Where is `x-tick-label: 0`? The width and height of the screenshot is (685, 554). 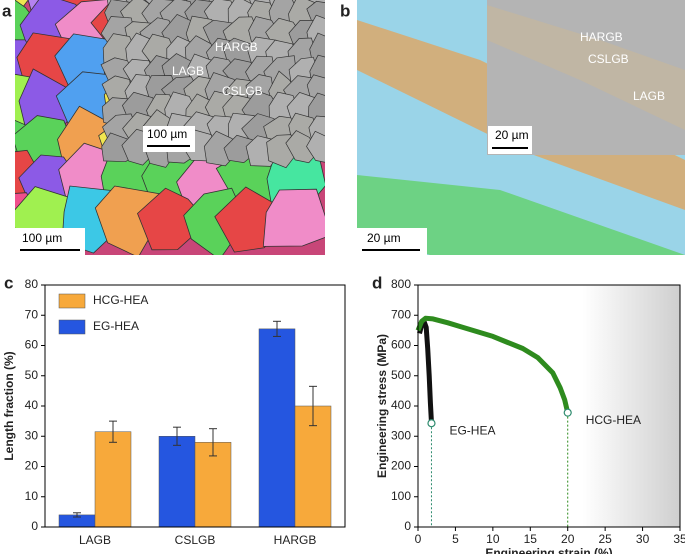 x-tick-label: 0 is located at coordinates (418, 539).